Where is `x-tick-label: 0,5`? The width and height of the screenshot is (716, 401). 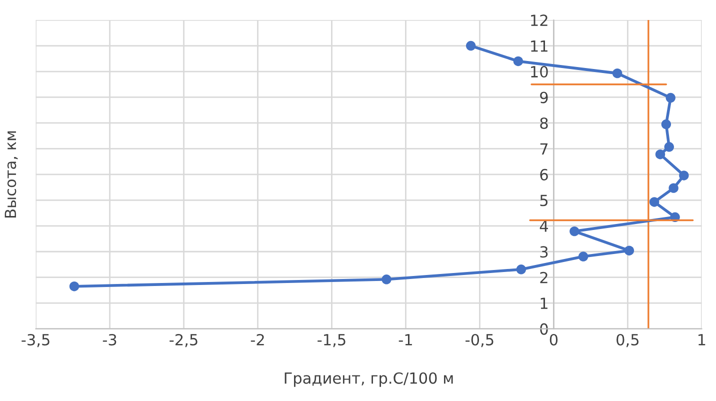 x-tick-label: 0,5 is located at coordinates (627, 341).